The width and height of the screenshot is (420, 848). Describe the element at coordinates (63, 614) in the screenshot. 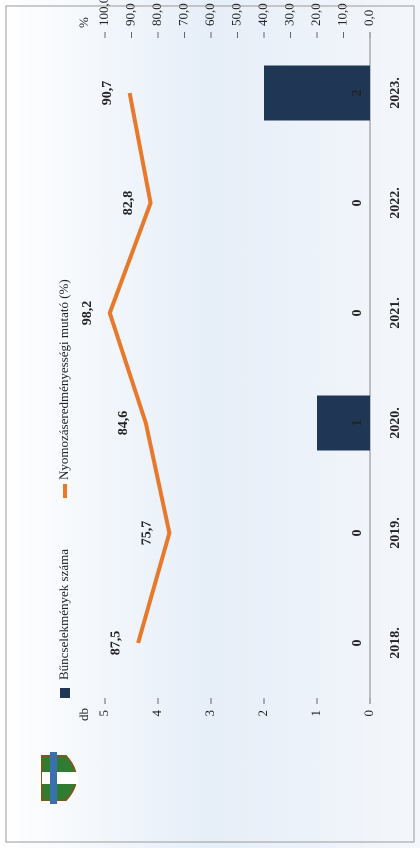

I see `legend-label: Bűncselekmények száma` at that location.